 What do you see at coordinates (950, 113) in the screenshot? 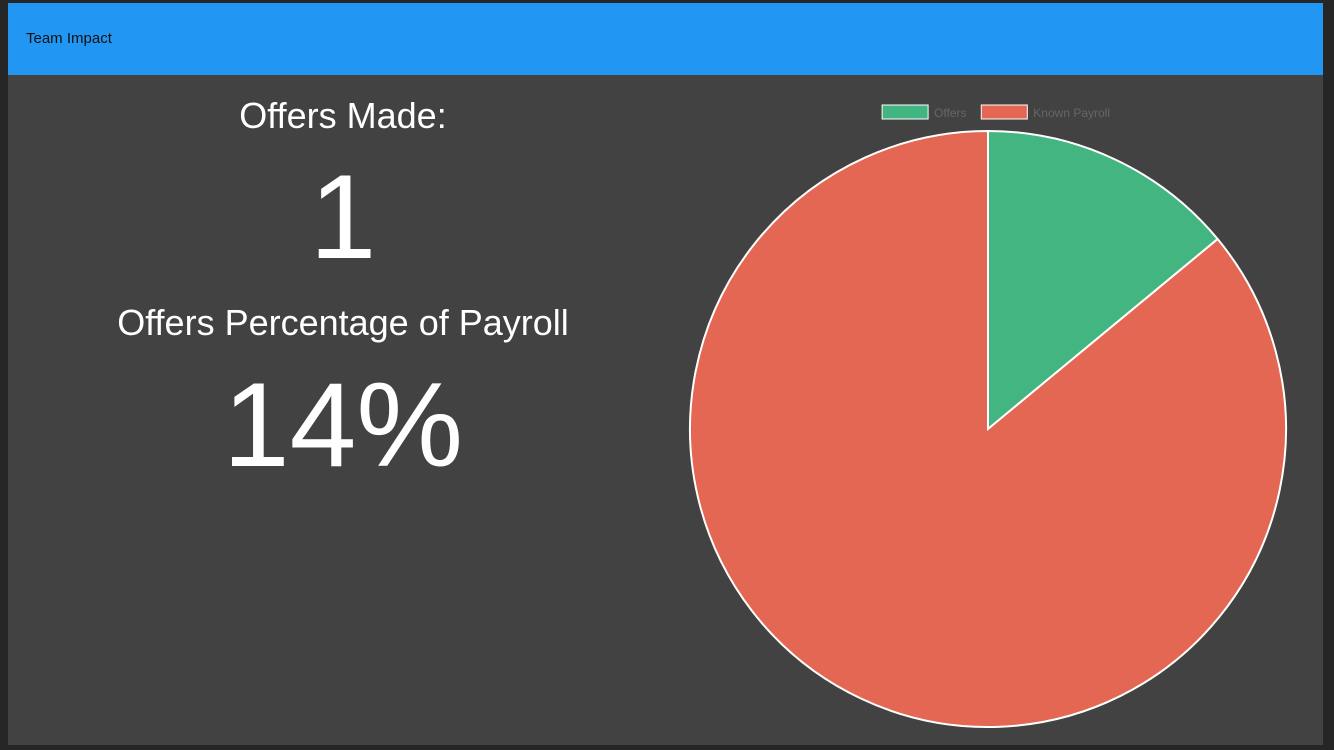
I see `legend-label-offers: Offers` at bounding box center [950, 113].